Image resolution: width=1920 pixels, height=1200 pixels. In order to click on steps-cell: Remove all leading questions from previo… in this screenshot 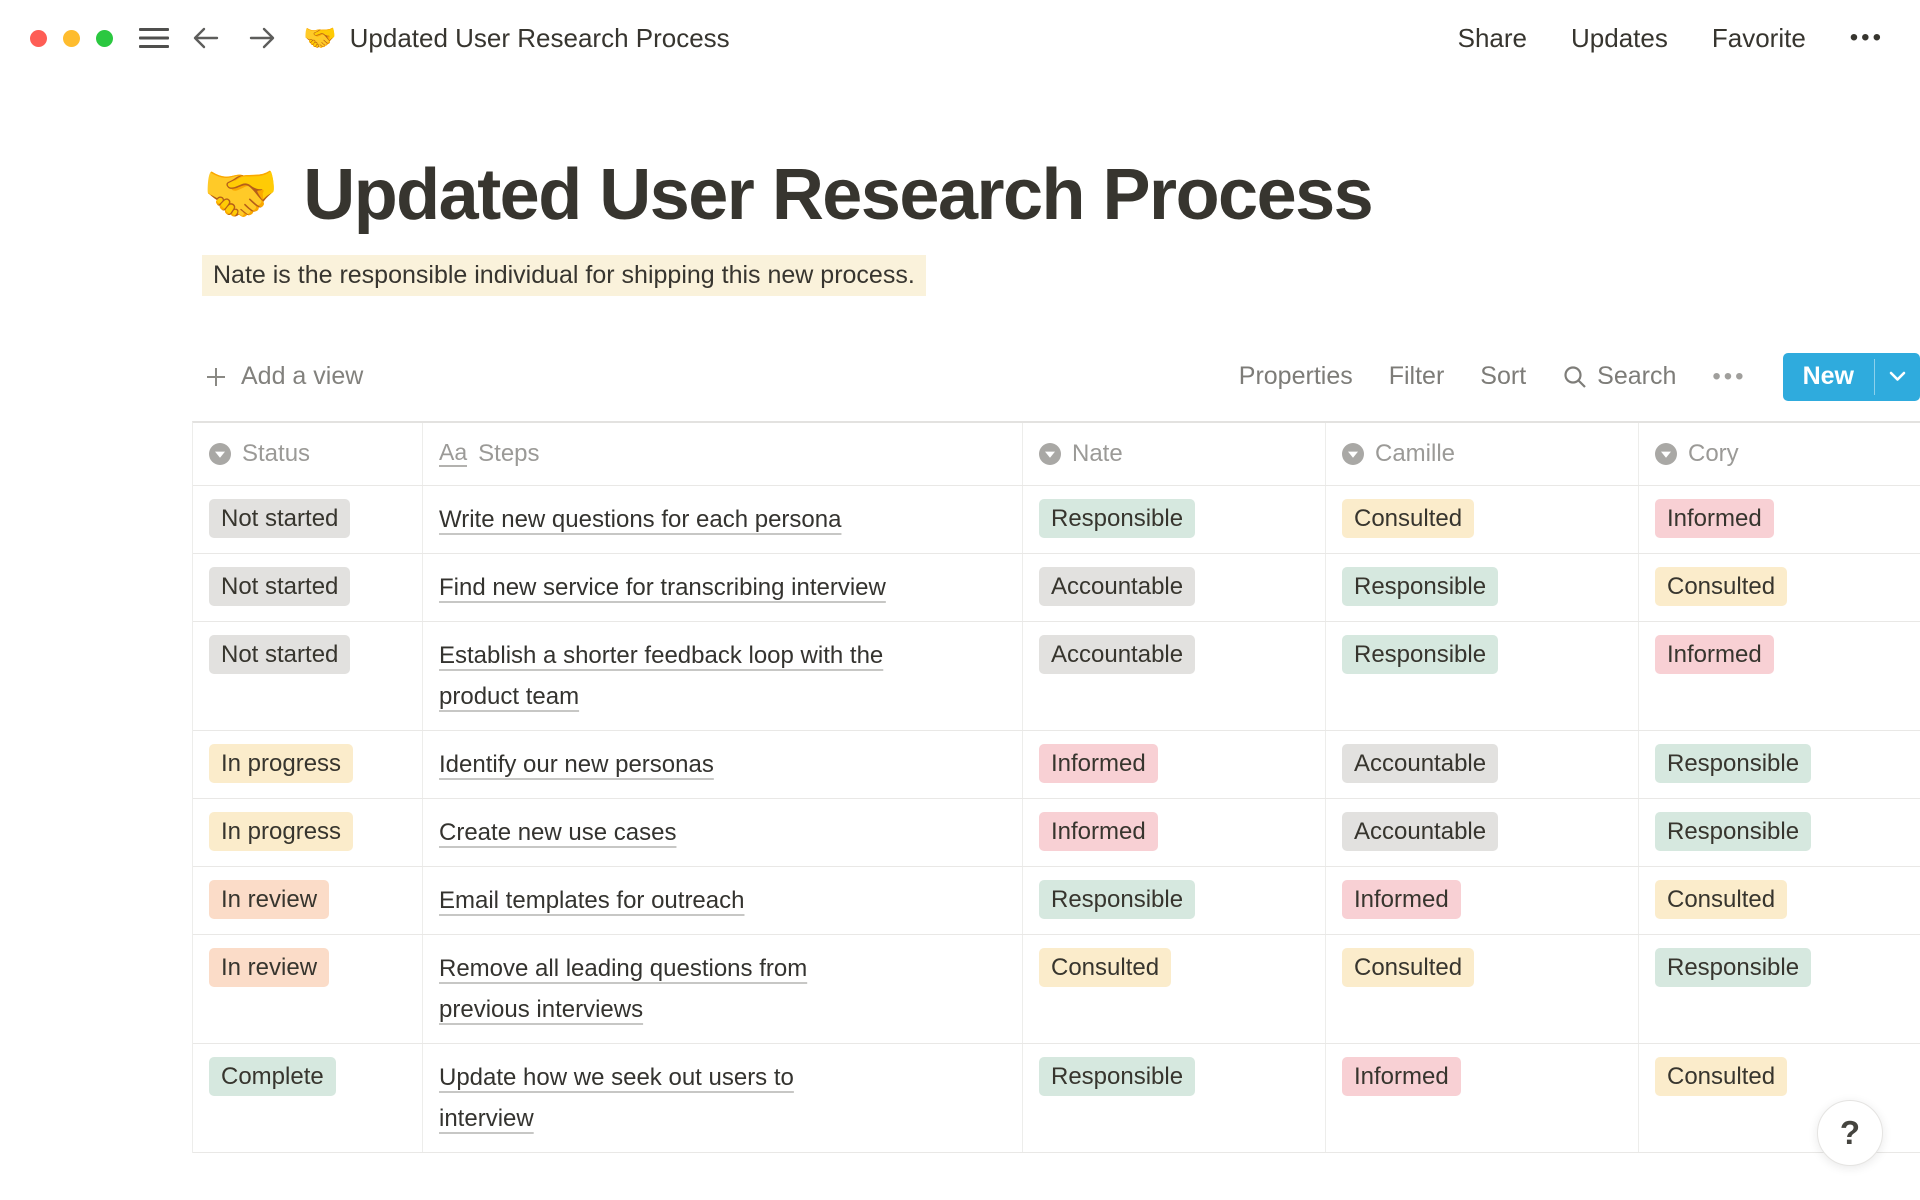, I will do `click(723, 988)`.